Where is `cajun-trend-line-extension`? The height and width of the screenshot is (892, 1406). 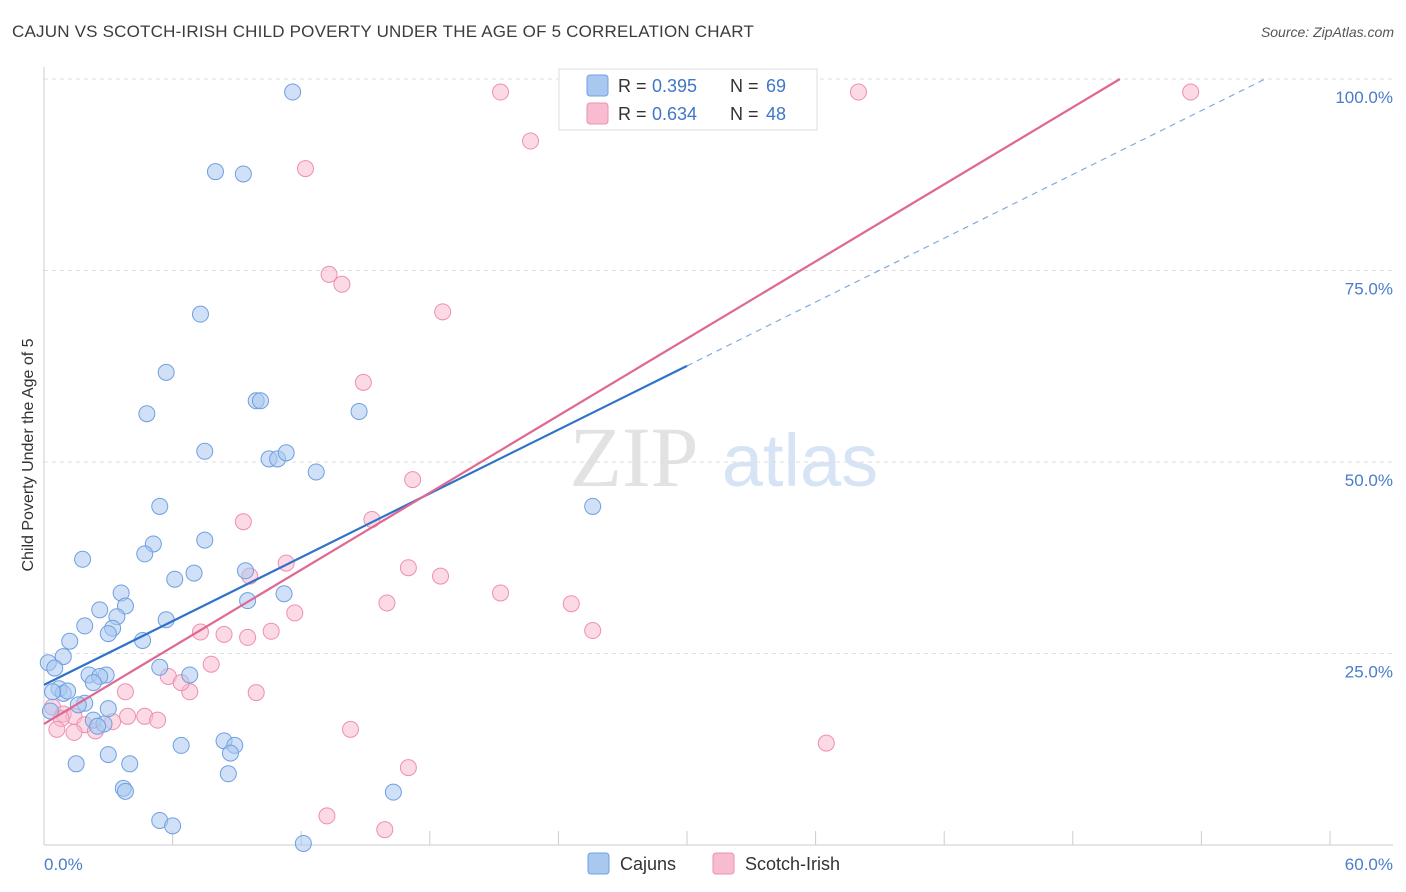
cajun-trend-line-extension is located at coordinates (976, 222).